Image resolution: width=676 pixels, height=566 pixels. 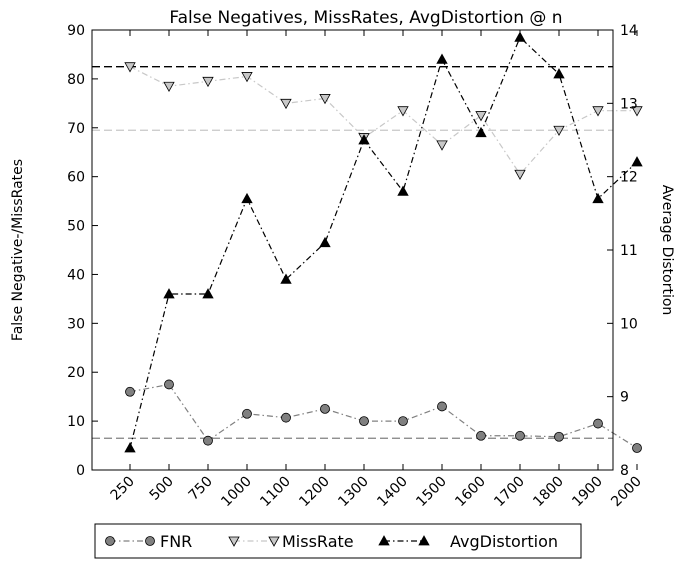 What do you see at coordinates (470, 492) in the screenshot?
I see `x-tick-label: 1600` at bounding box center [470, 492].